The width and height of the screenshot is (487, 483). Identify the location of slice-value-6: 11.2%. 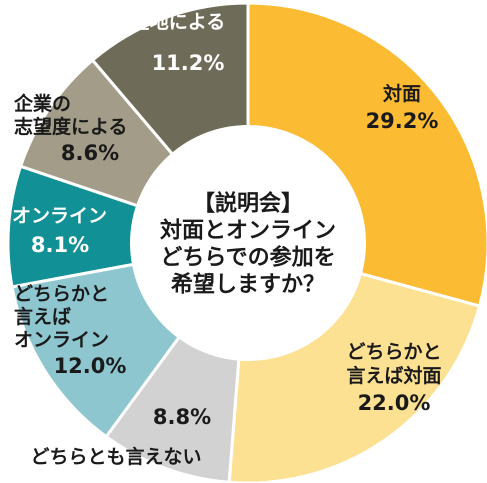
(188, 63).